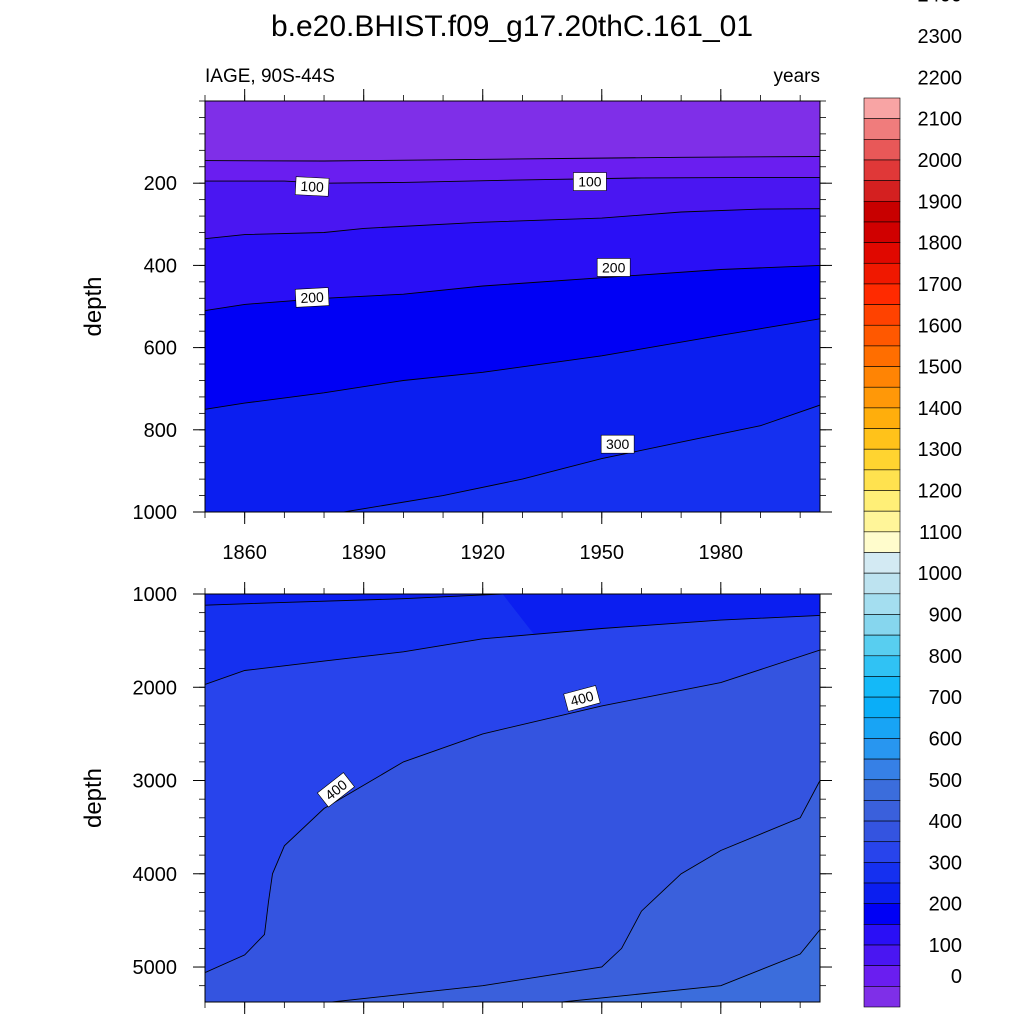 The image size is (1024, 1024). I want to click on y-tick-label: 200, so click(160, 184).